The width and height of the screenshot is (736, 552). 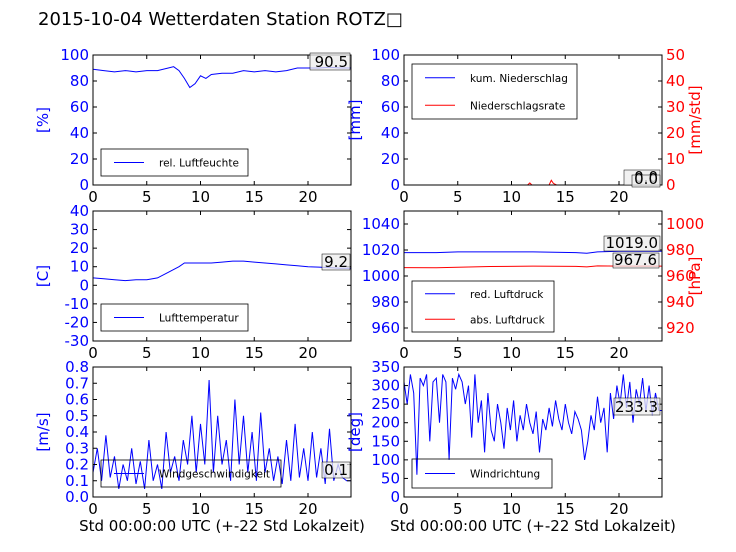 What do you see at coordinates (214, 475) in the screenshot?
I see `p5-legend-label-0: Windgeschwindigkeit` at bounding box center [214, 475].